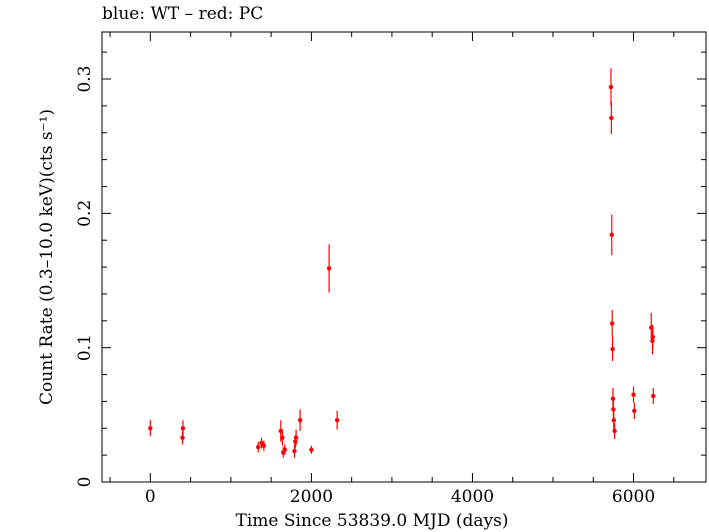  I want to click on y-tick-label: 0.1, so click(85, 347).